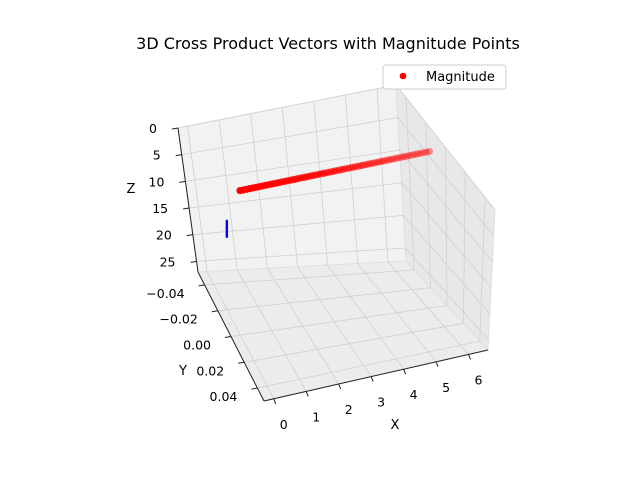 The height and width of the screenshot is (480, 640). I want to click on x-axis-label: X, so click(395, 425).